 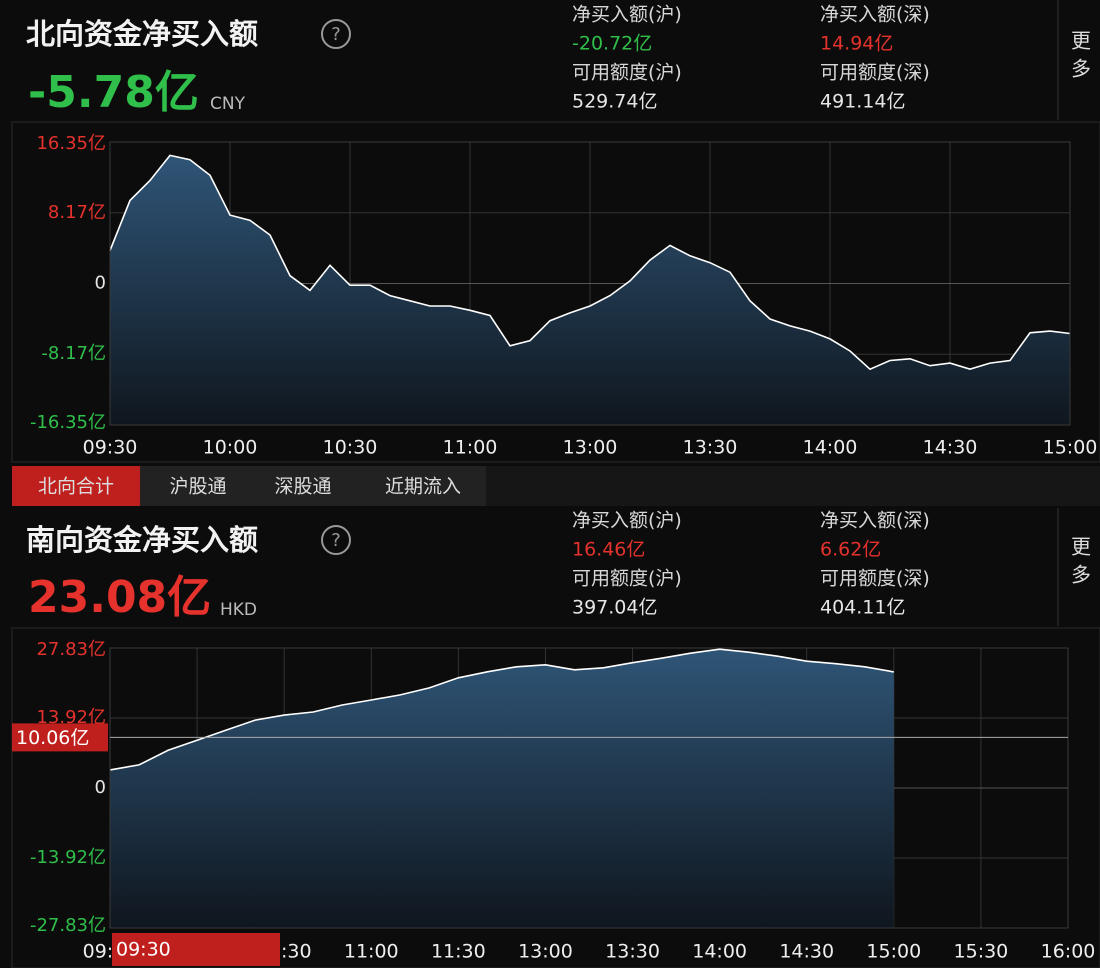 I want to click on tab: 沪股通, so click(x=197, y=487).